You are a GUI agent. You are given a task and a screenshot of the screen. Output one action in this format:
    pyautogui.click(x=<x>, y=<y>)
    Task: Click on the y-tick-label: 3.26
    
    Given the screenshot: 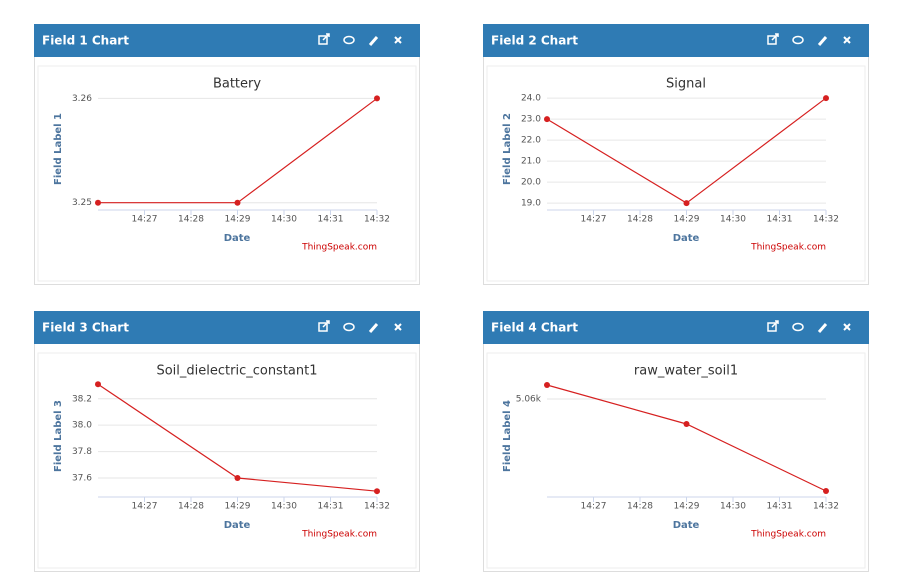 What is the action you would take?
    pyautogui.click(x=82, y=99)
    